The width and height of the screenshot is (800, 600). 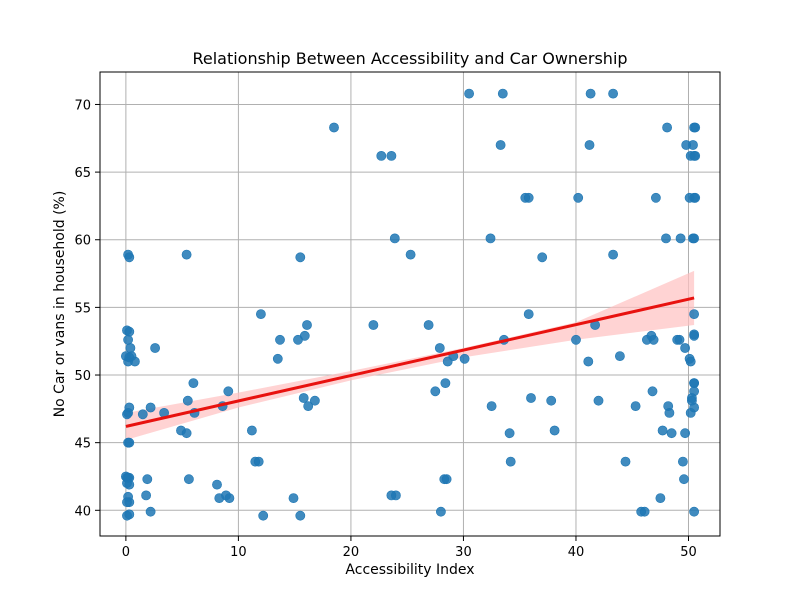 I want to click on x-tick-label: 30, so click(x=463, y=552).